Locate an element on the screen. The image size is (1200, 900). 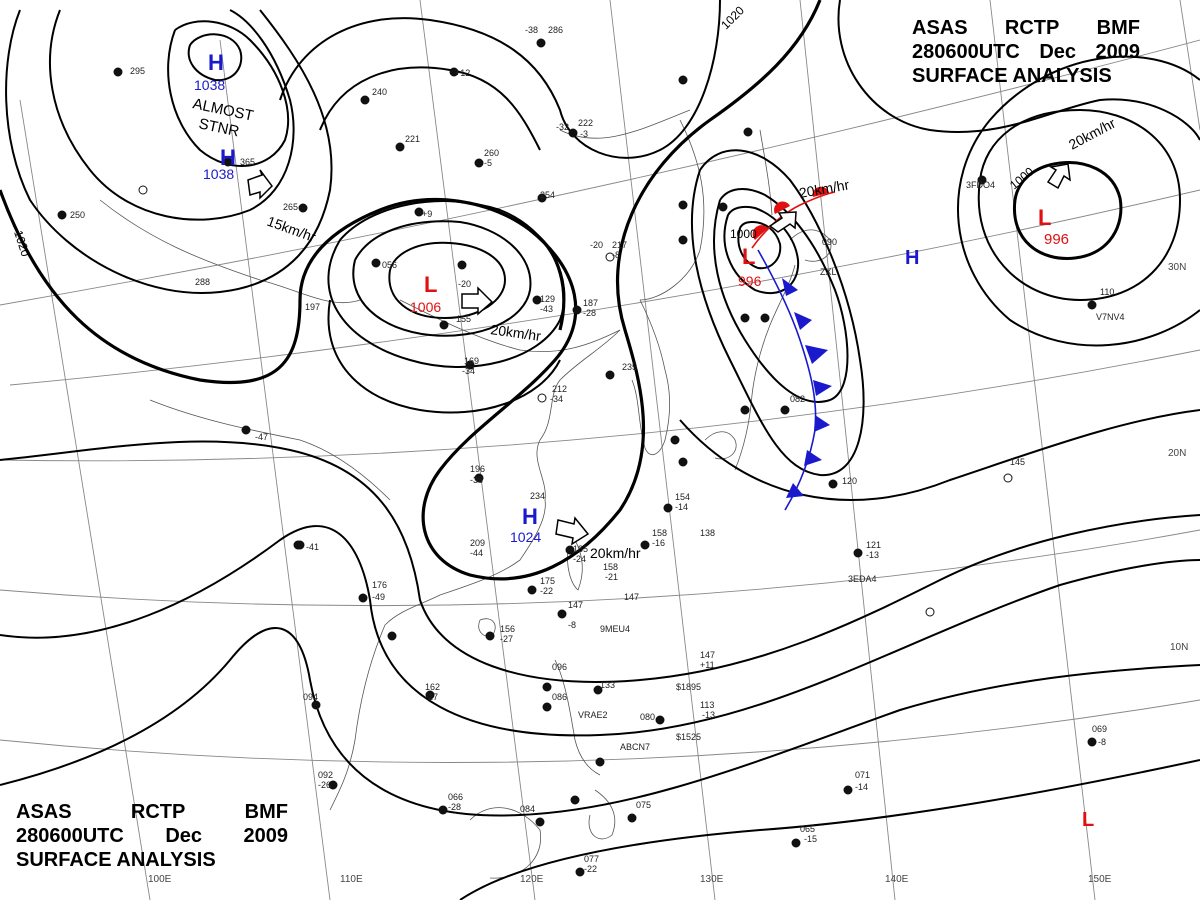
title-row-3: SURFACE ANALYSIS is located at coordinates (152, 860).